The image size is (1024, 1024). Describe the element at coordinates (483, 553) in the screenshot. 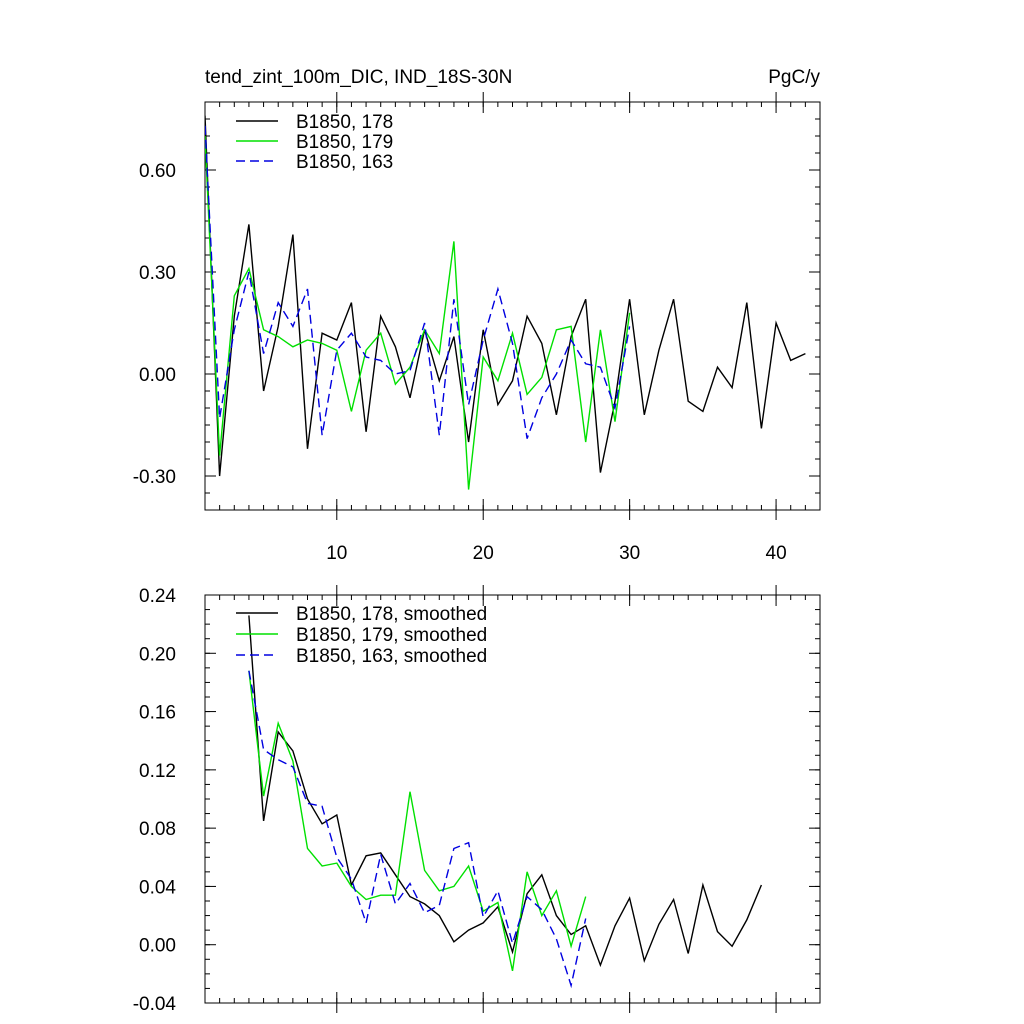

I see `x-tick-label: 20` at that location.